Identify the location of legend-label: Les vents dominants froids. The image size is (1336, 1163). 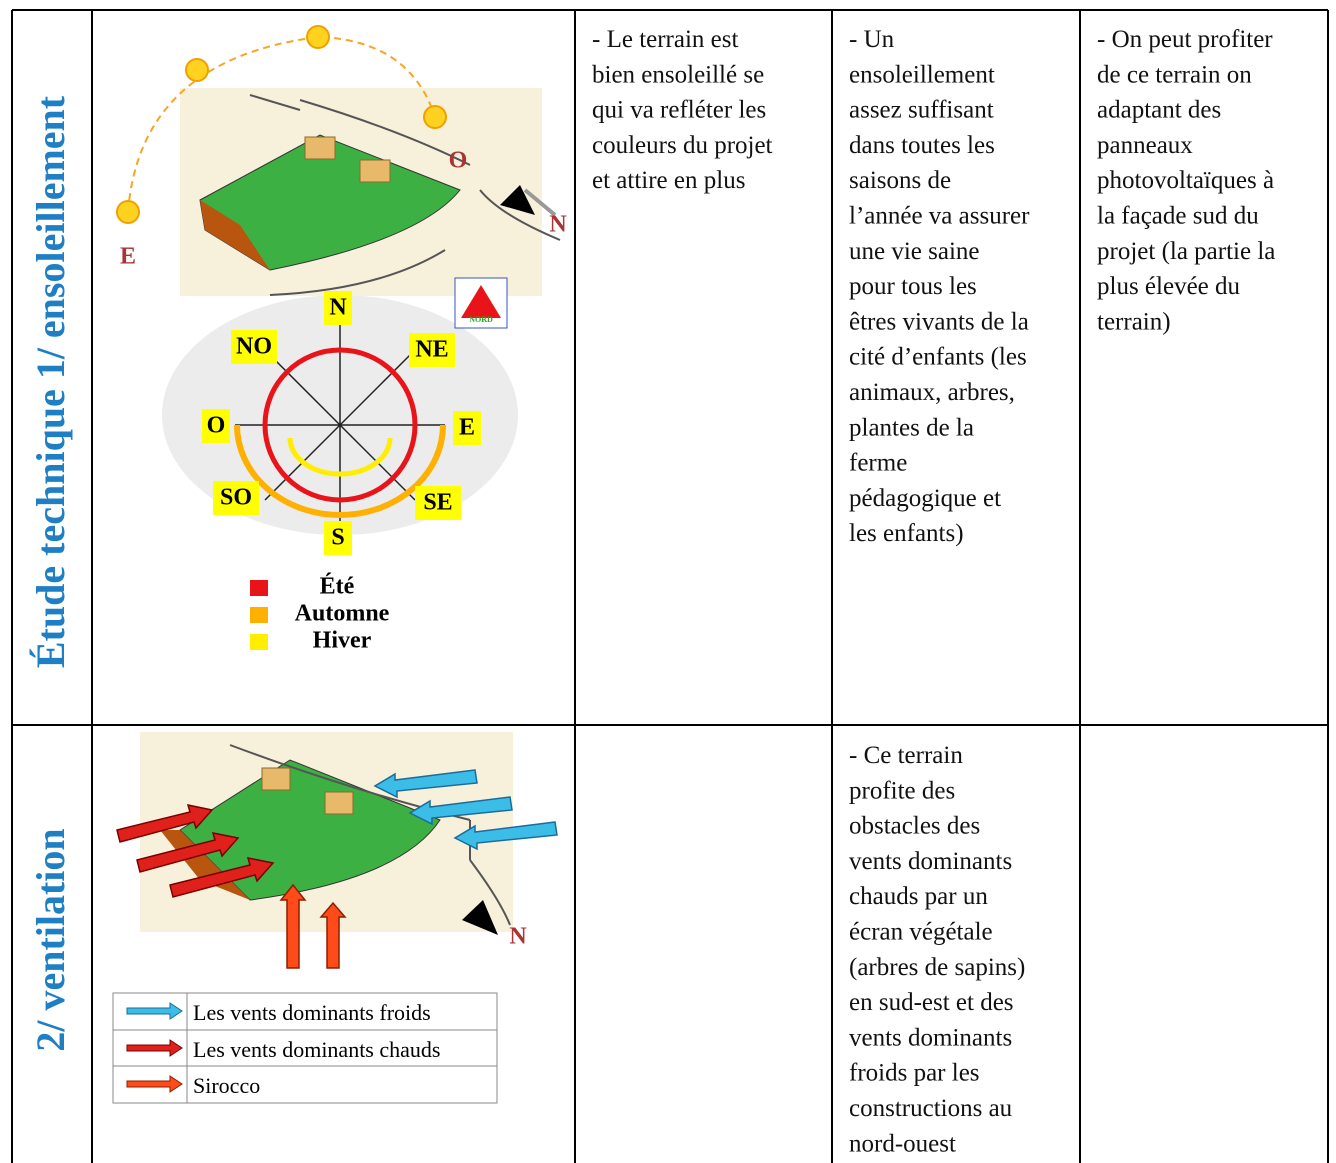
(312, 1012).